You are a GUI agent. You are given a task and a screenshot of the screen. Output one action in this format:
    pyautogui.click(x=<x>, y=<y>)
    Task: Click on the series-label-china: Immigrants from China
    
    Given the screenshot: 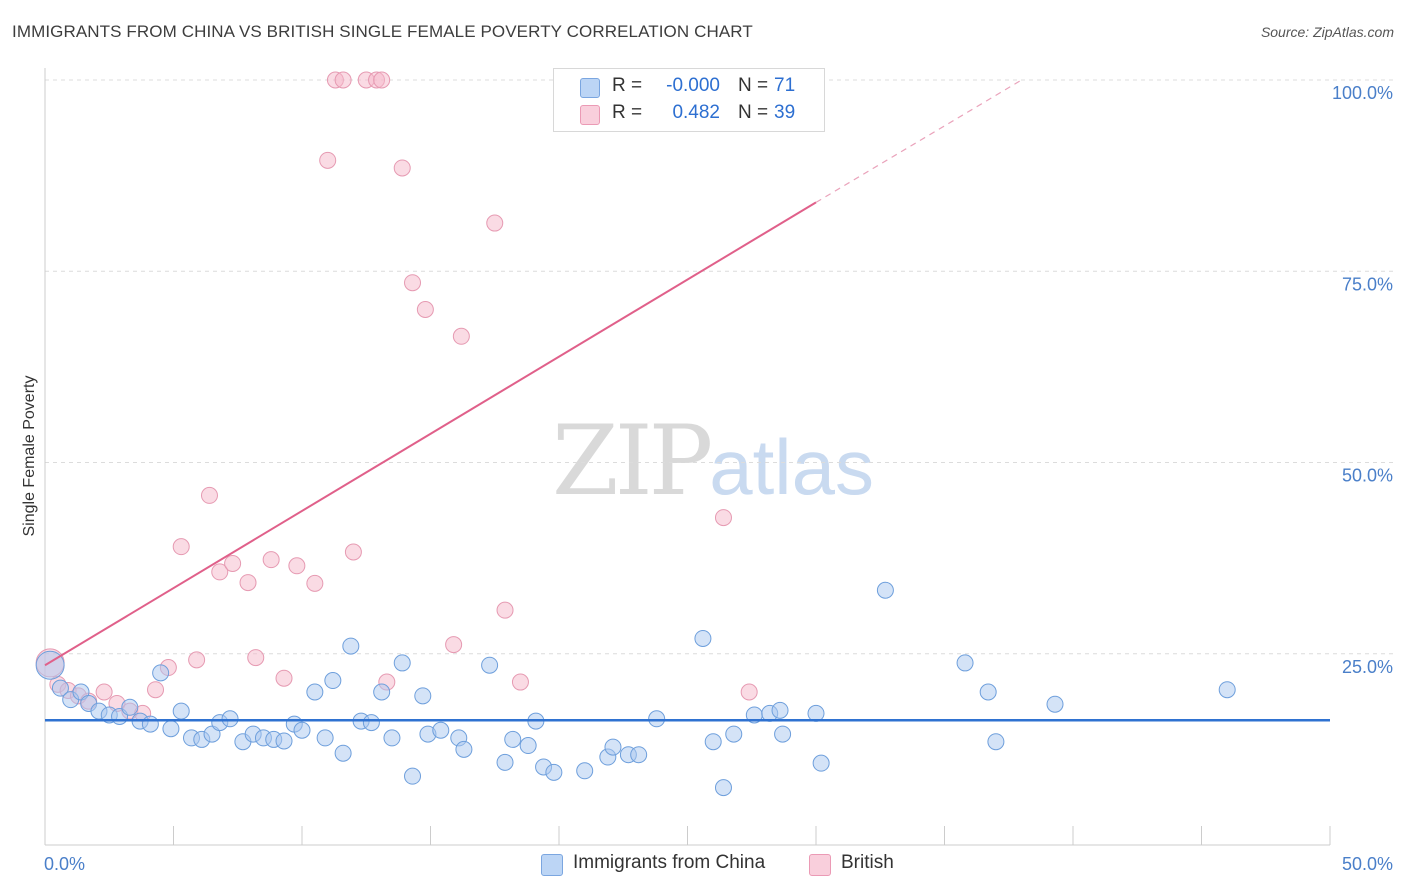 What is the action you would take?
    pyautogui.click(x=669, y=862)
    